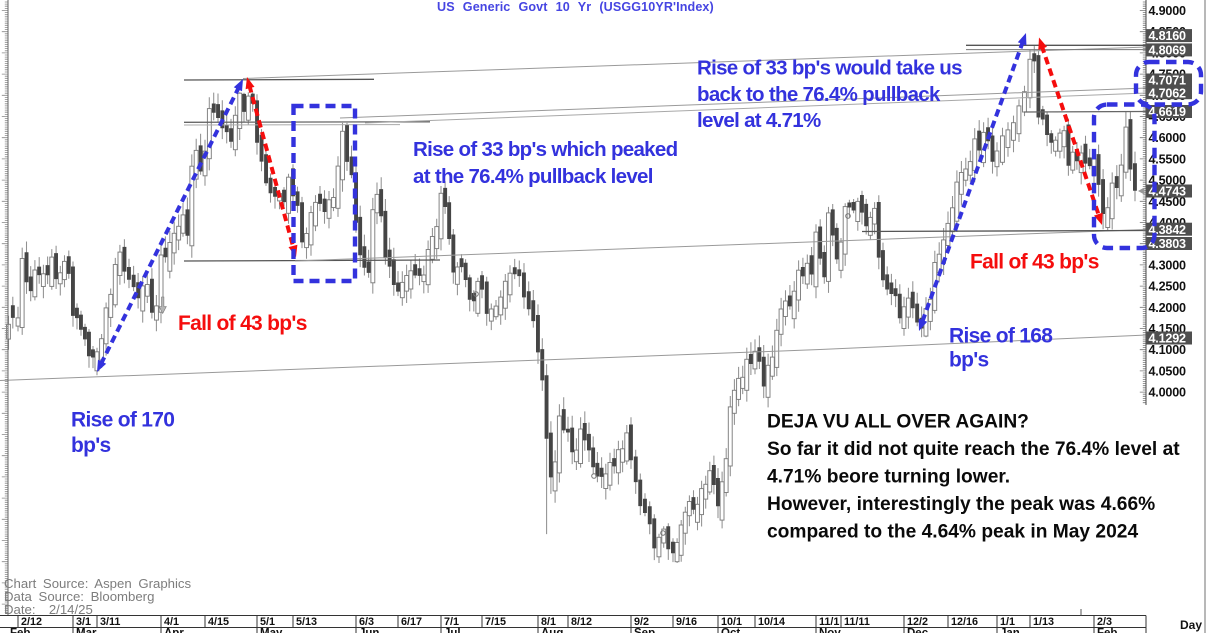 This screenshot has width=1208, height=633. I want to click on svg-text: 4.8160, so click(1168, 36).